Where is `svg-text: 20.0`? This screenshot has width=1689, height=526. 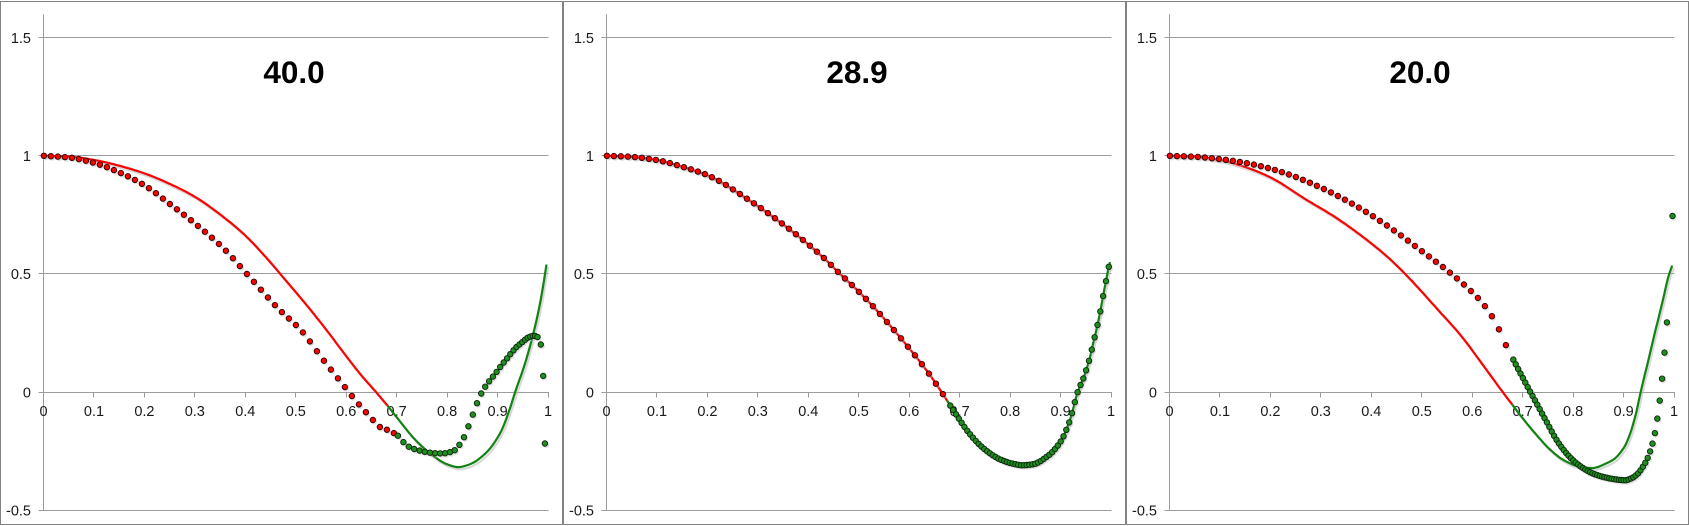
svg-text: 20.0 is located at coordinates (1419, 72).